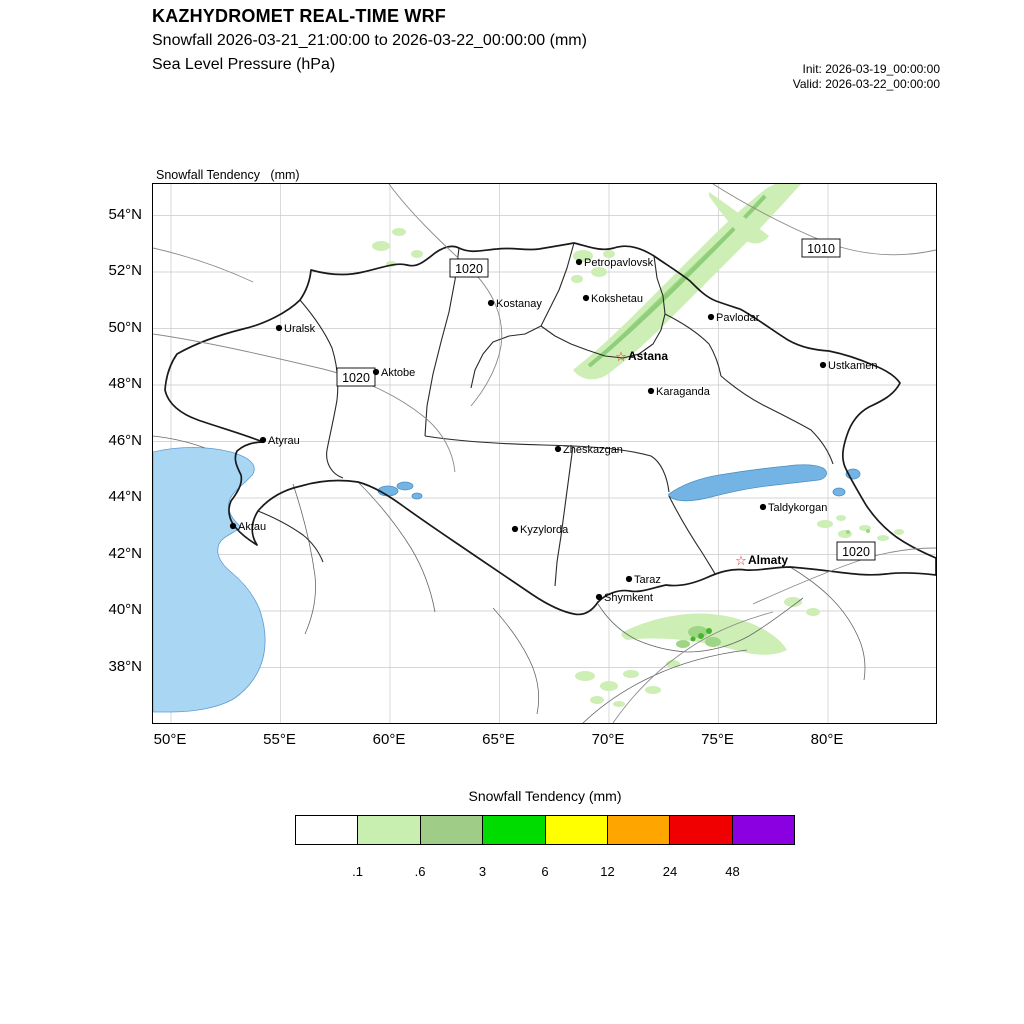 The height and width of the screenshot is (1024, 1024). I want to click on colorbar-tick-label: .1, so click(357, 871).